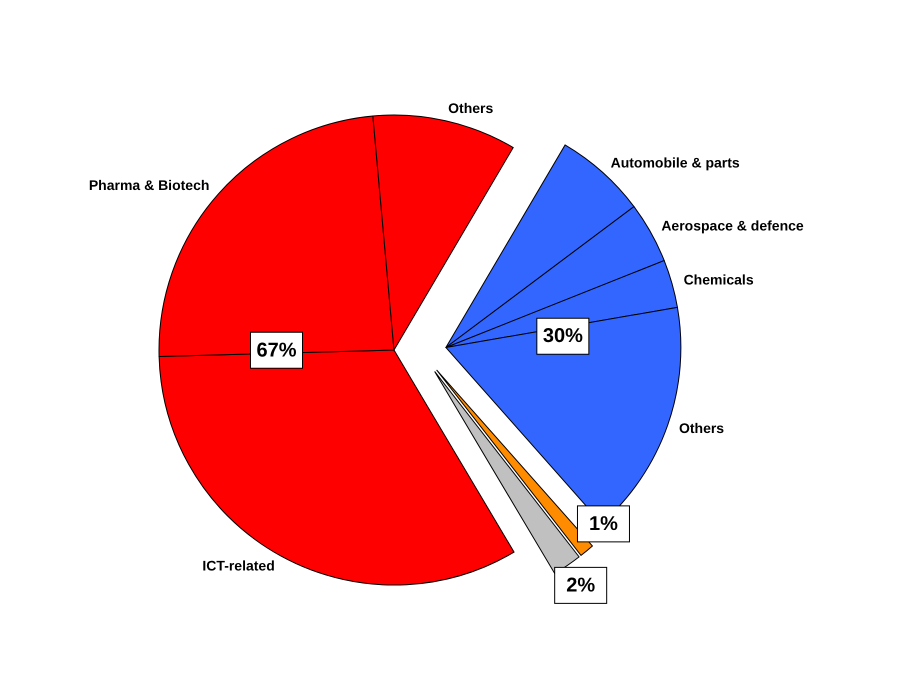  I want to click on text: 67%, so click(276, 350).